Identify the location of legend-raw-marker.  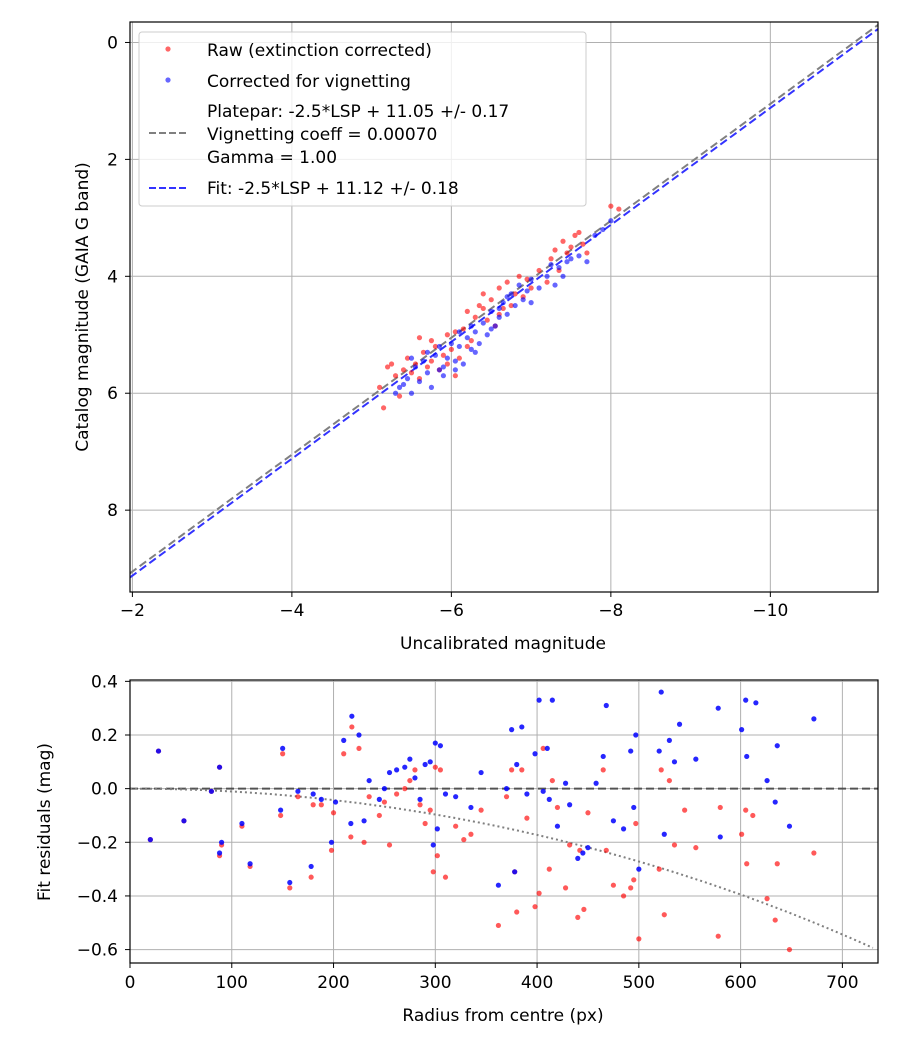
(168, 49).